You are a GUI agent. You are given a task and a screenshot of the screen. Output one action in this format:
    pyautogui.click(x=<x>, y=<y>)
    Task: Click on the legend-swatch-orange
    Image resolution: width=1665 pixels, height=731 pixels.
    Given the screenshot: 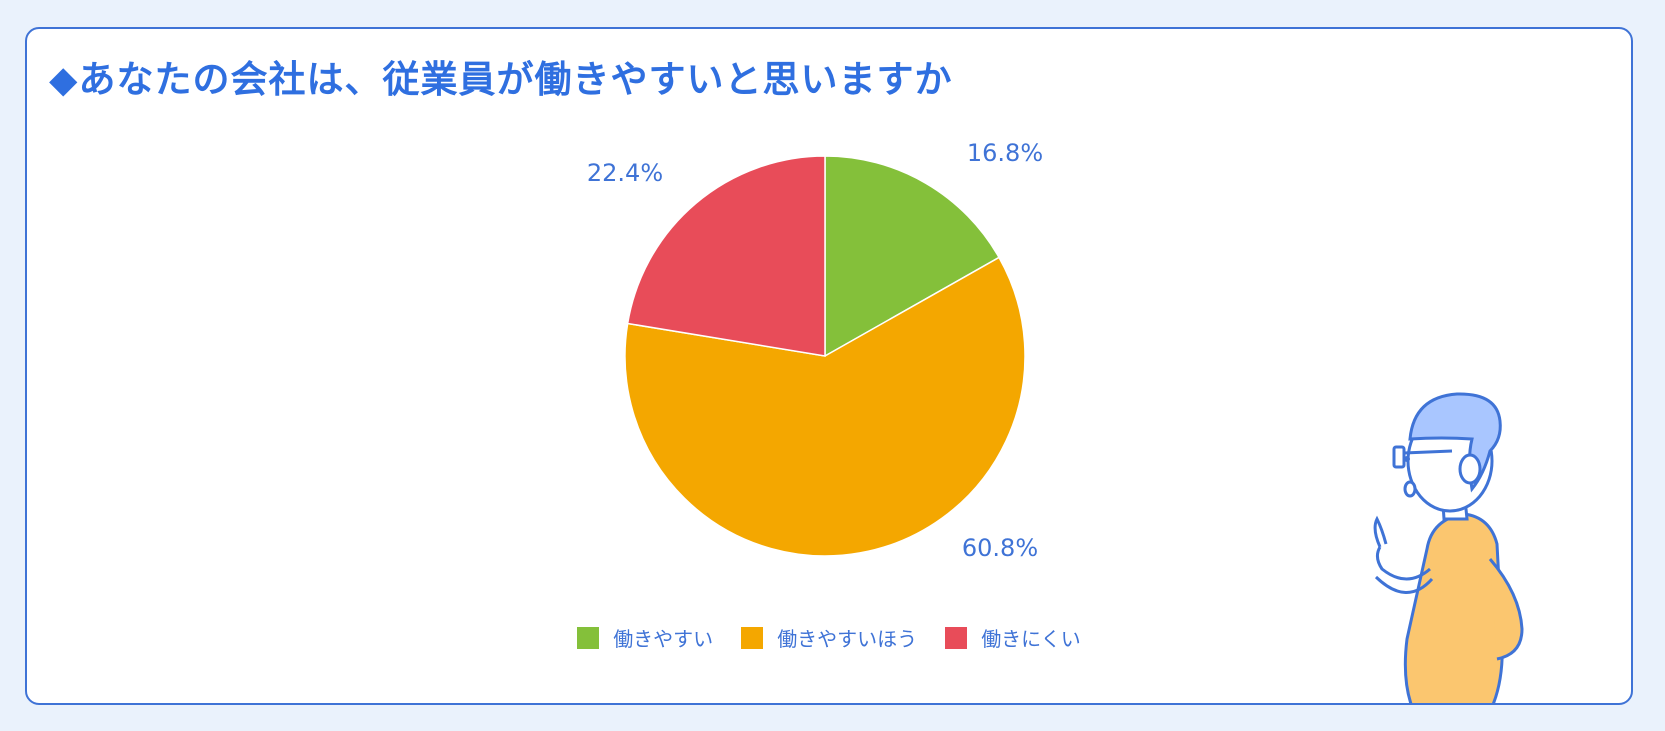 What is the action you would take?
    pyautogui.click(x=752, y=637)
    